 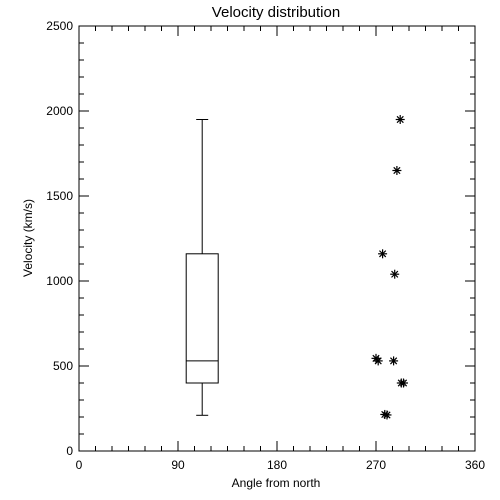 I want to click on x-tick-label: 90, so click(x=178, y=465).